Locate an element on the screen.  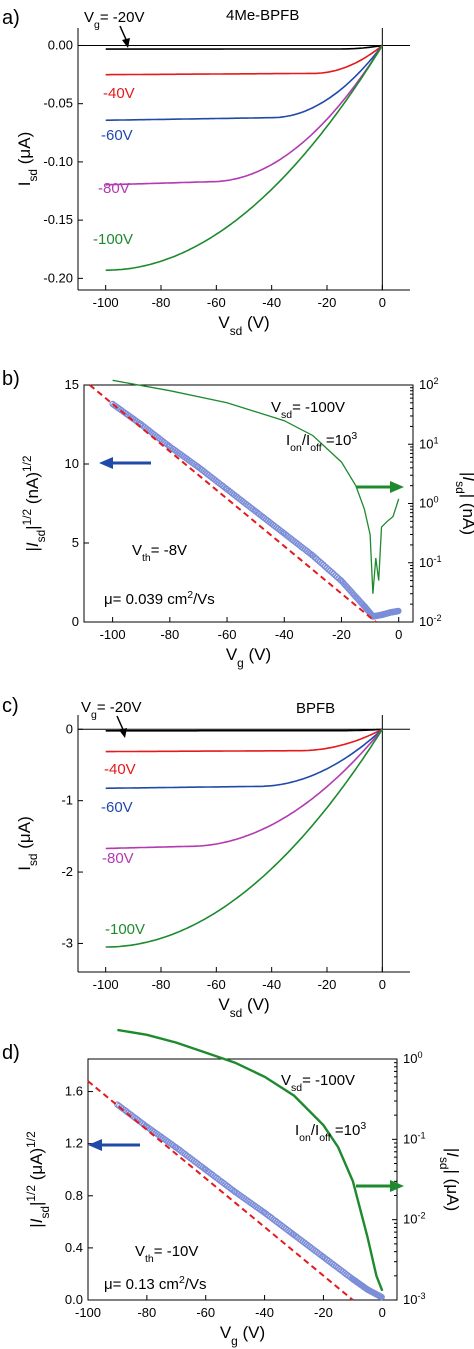
annotation-mobility: μ= 0.13 cm2/Vs is located at coordinates (155, 1283).